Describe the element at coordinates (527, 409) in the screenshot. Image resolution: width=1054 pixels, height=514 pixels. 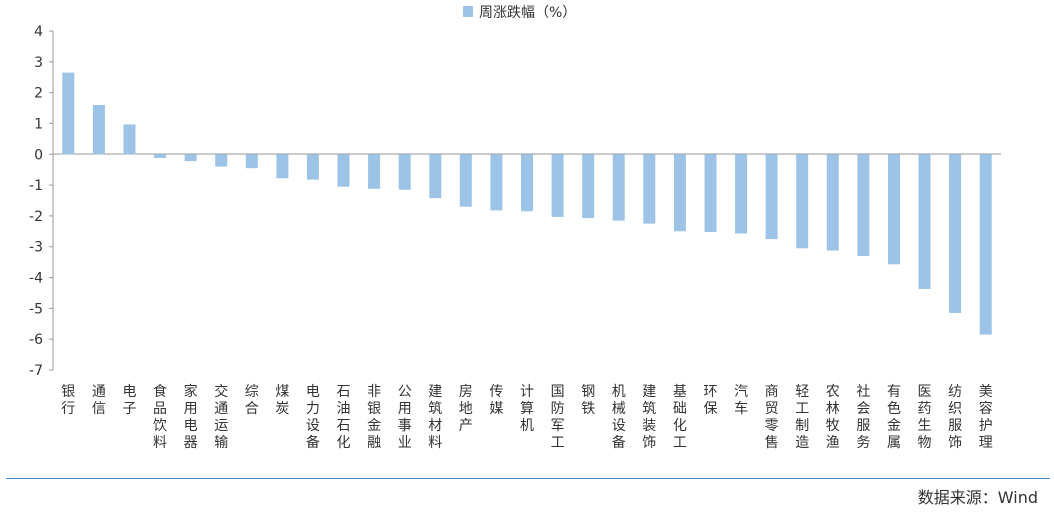
I see `category-label: 计算机` at that location.